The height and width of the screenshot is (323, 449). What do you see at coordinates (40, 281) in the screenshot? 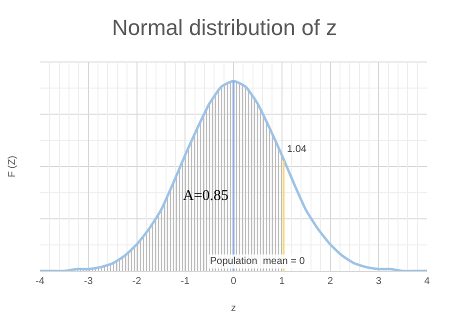
I see `x-tick-label: -4` at bounding box center [40, 281].